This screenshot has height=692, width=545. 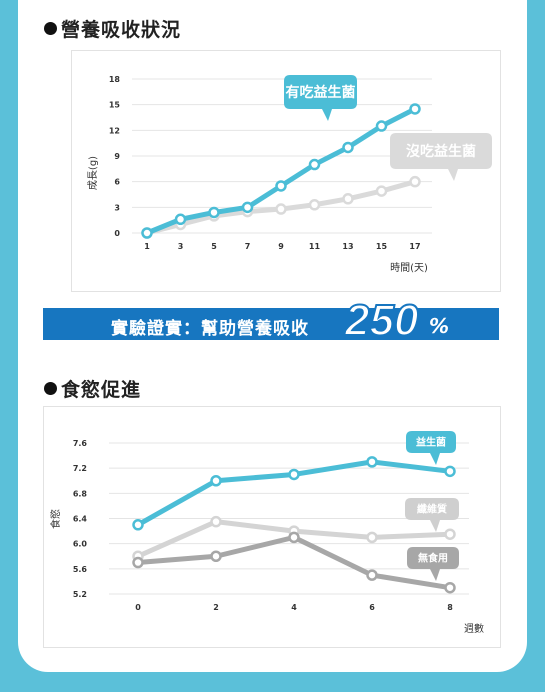 I want to click on x-tick-label: 17, so click(x=414, y=246).